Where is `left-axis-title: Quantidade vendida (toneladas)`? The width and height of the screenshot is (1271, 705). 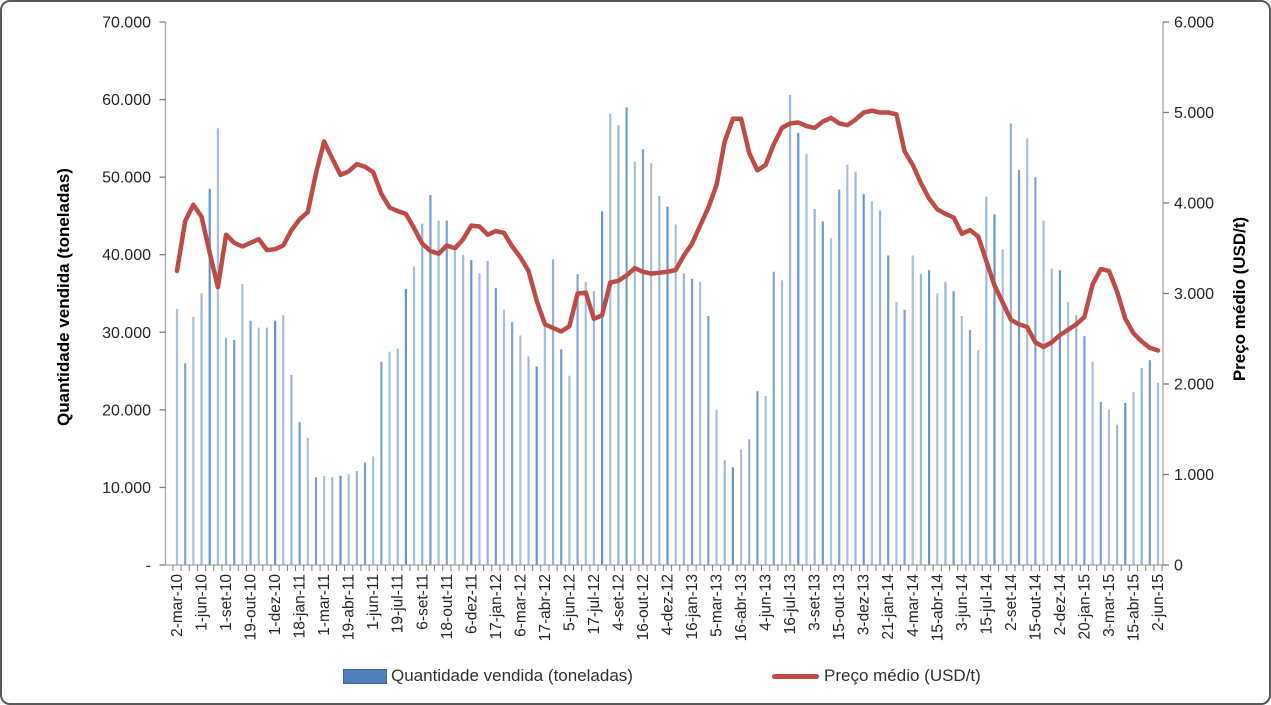 left-axis-title: Quantidade vendida (toneladas) is located at coordinates (63, 297).